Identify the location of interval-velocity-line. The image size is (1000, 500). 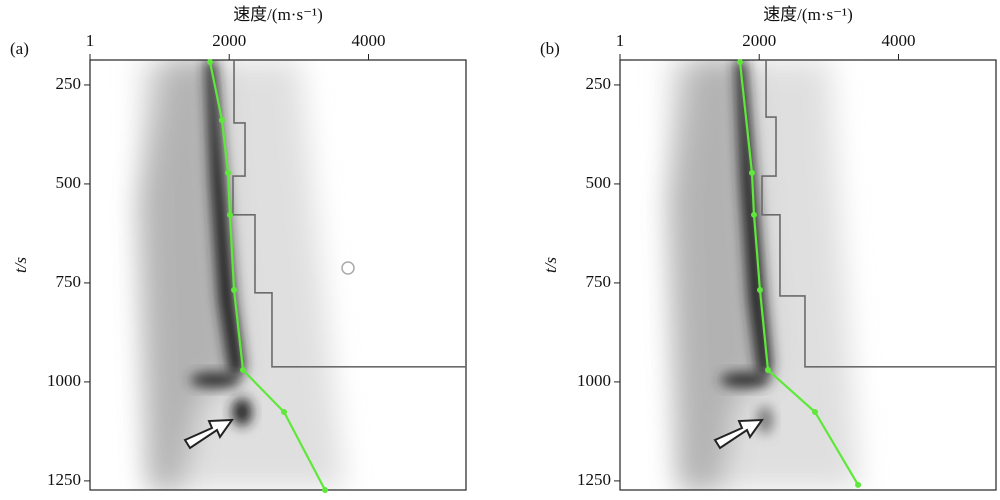
(878, 214).